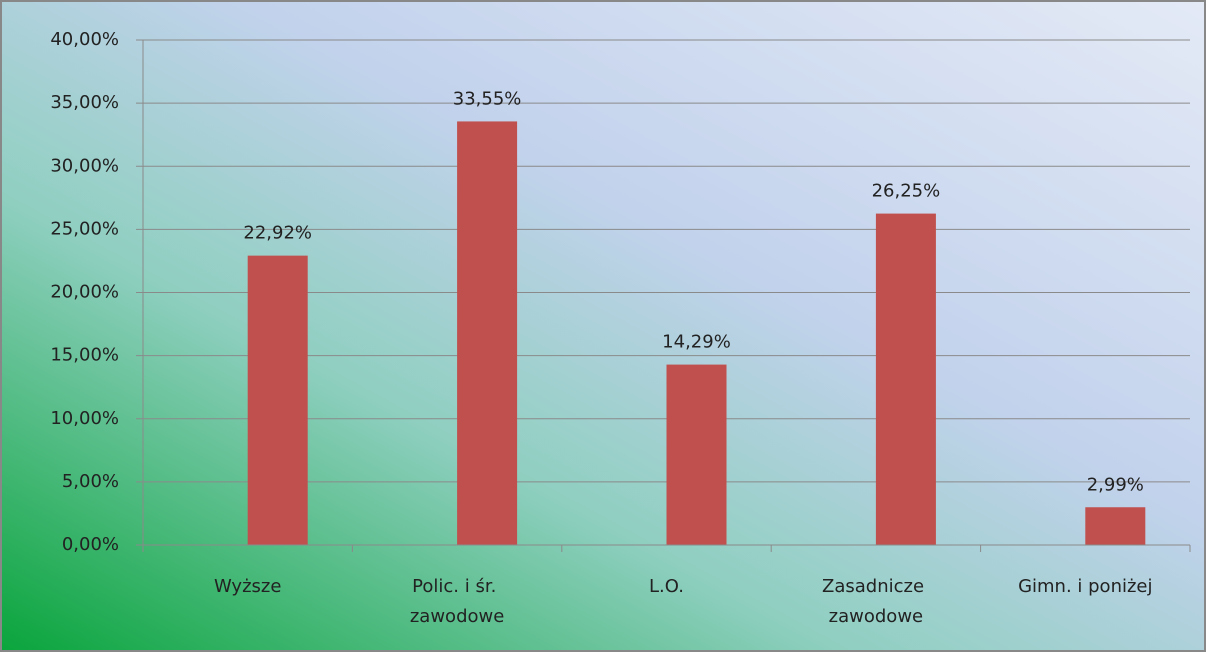 Image resolution: width=1208 pixels, height=654 pixels. Describe the element at coordinates (906, 191) in the screenshot. I see `data-label: 26,25%` at that location.